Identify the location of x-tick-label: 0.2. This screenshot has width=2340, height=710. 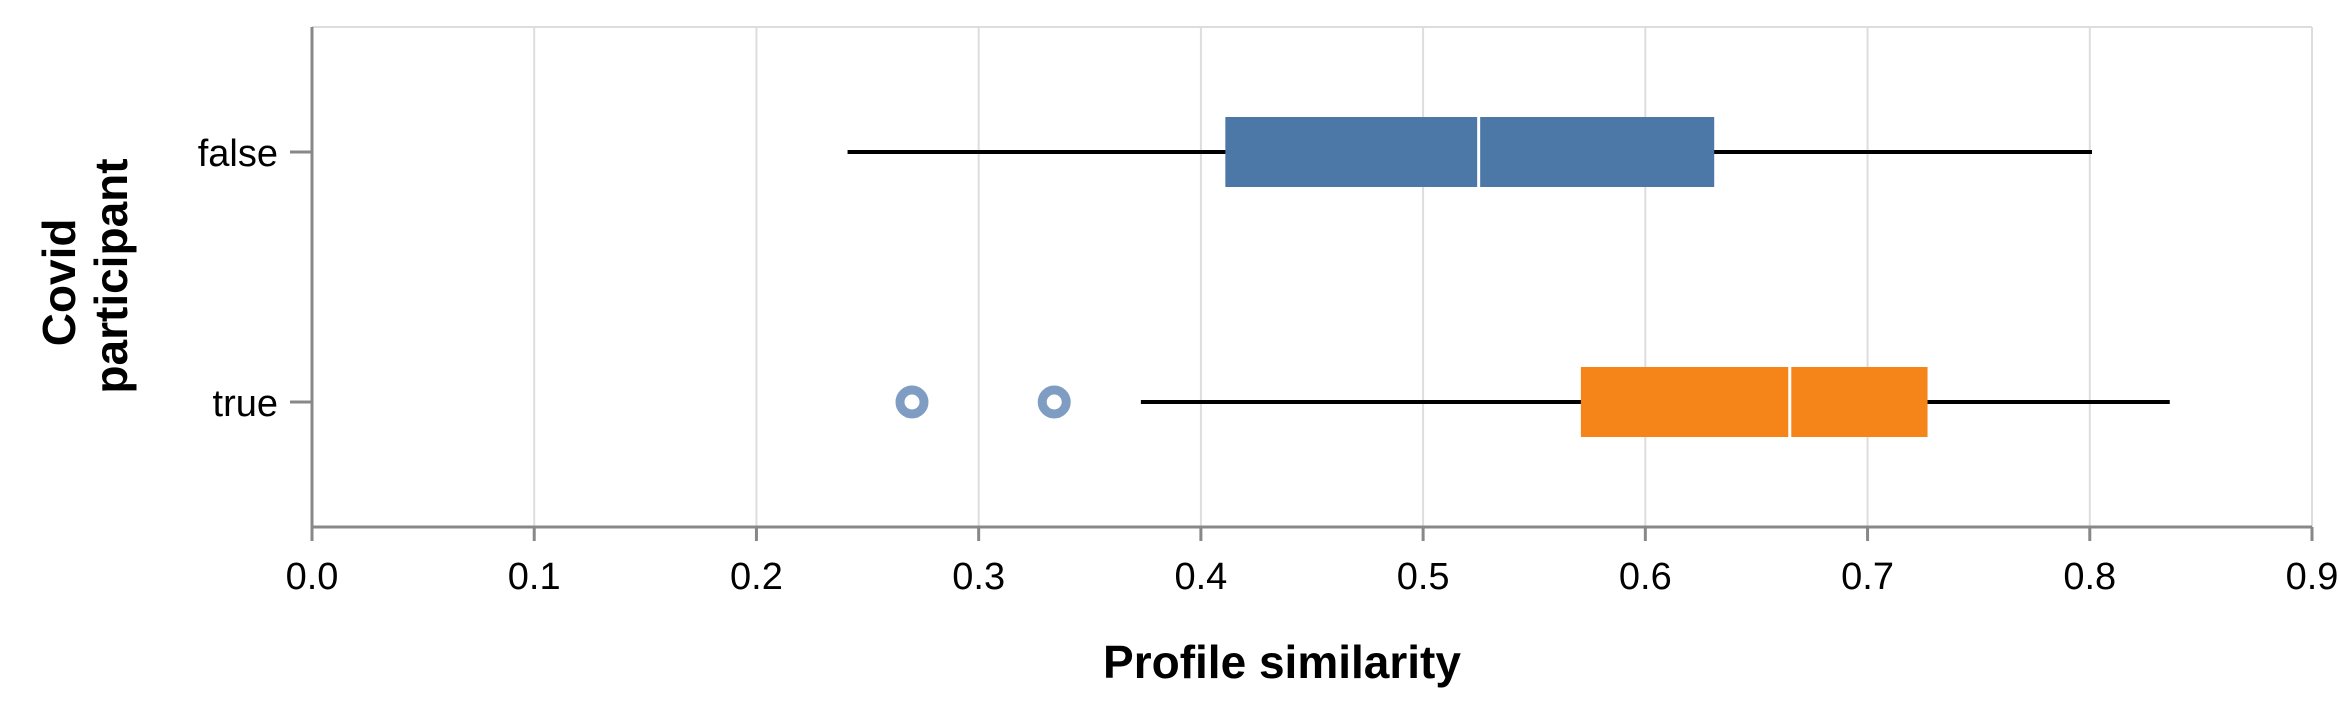
(756, 577).